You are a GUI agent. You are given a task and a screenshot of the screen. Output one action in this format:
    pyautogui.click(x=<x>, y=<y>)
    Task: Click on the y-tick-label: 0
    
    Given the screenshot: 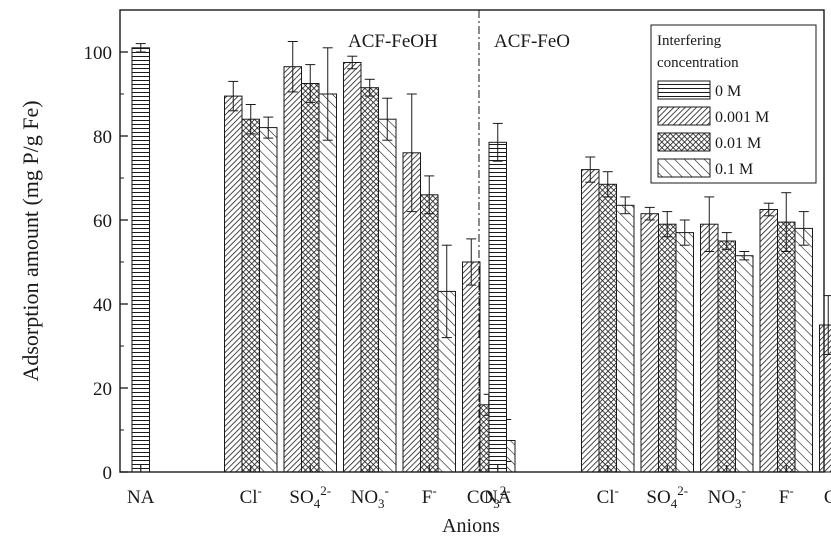 What is the action you would take?
    pyautogui.click(x=108, y=473)
    